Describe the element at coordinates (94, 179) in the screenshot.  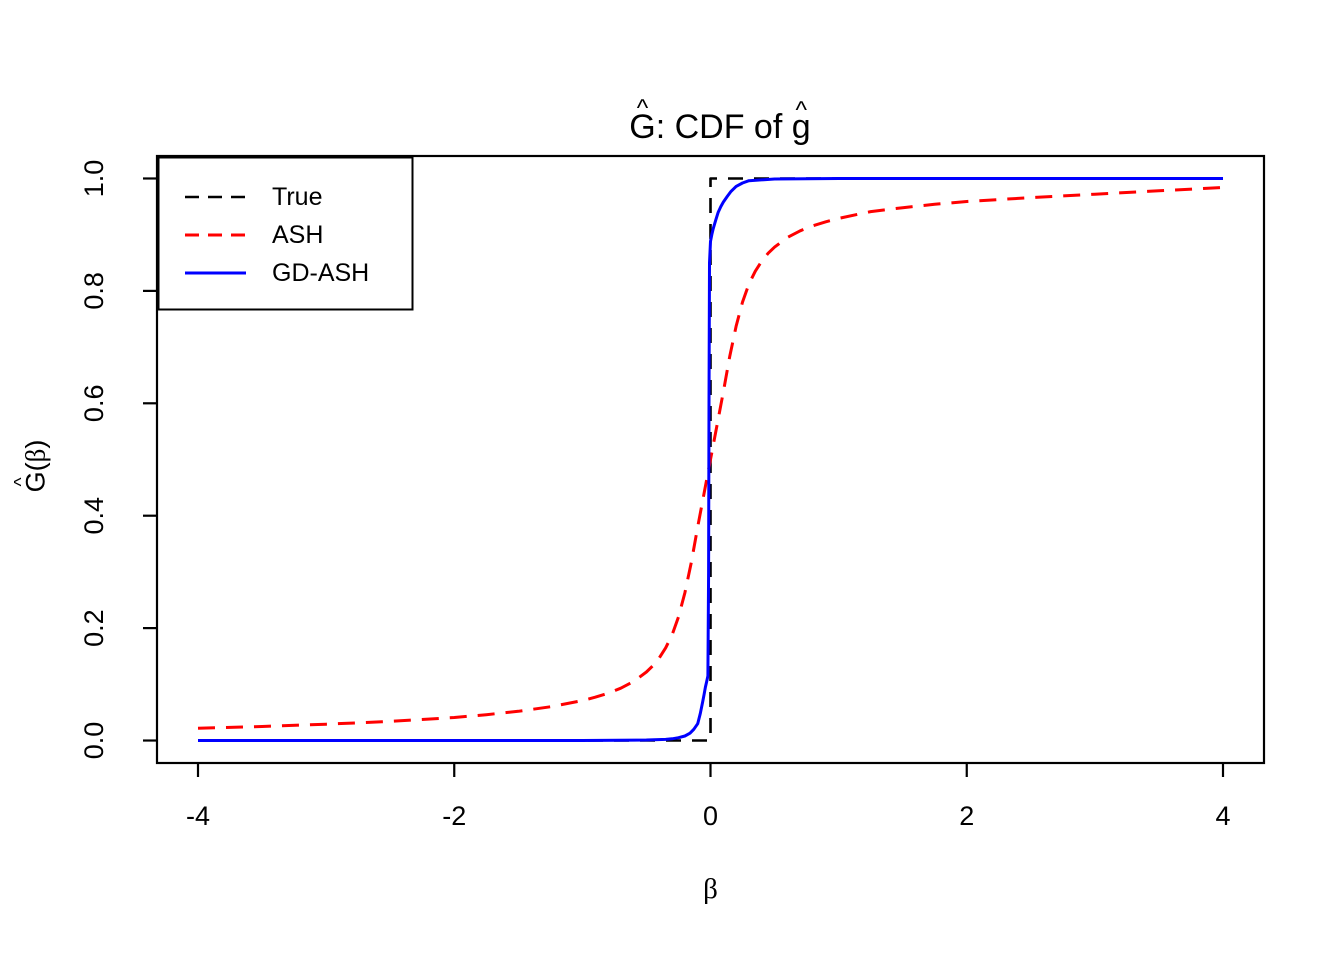
I see `y-tick-label: 1.0` at that location.